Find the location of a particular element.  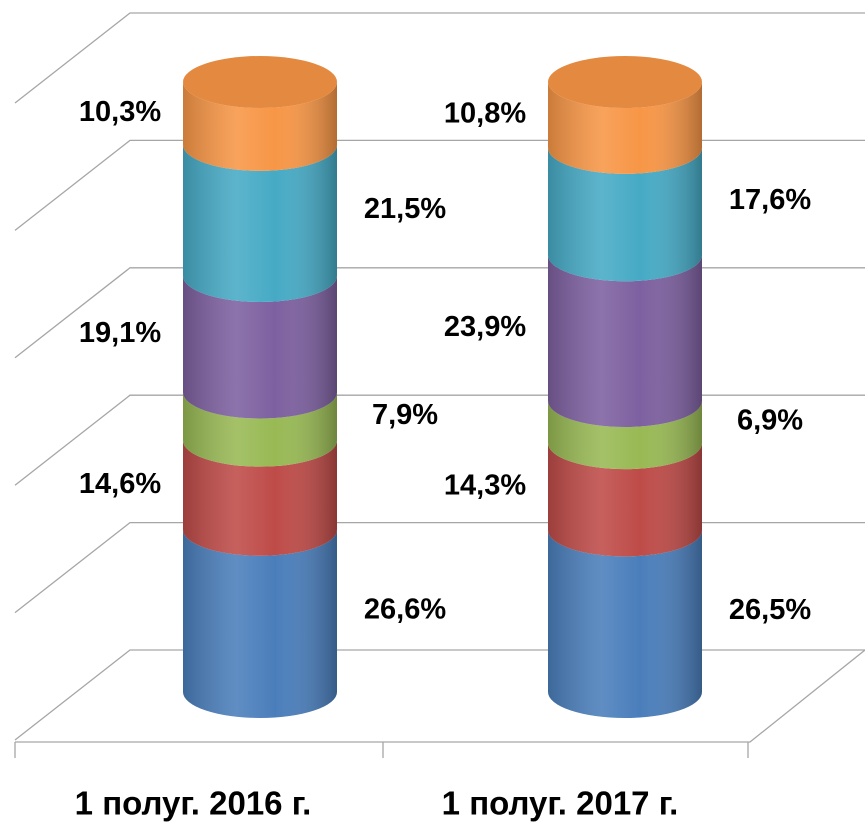

value-label: 6,9% is located at coordinates (770, 421).